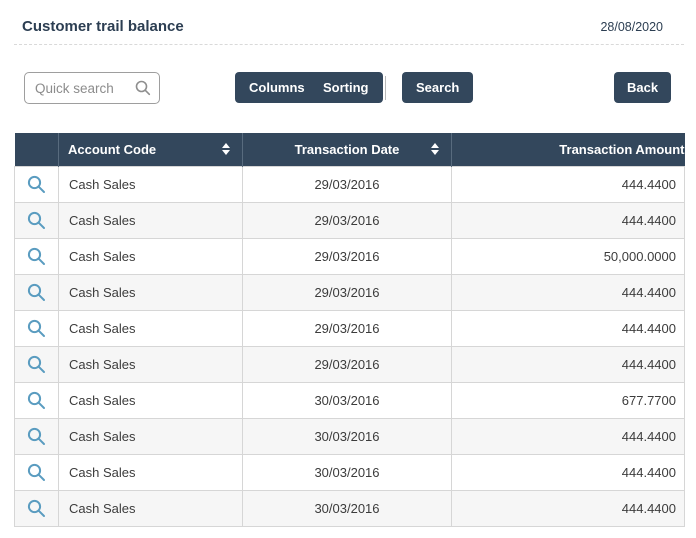 The width and height of the screenshot is (696, 538). I want to click on header-account-code-label: Account Code, so click(112, 149).